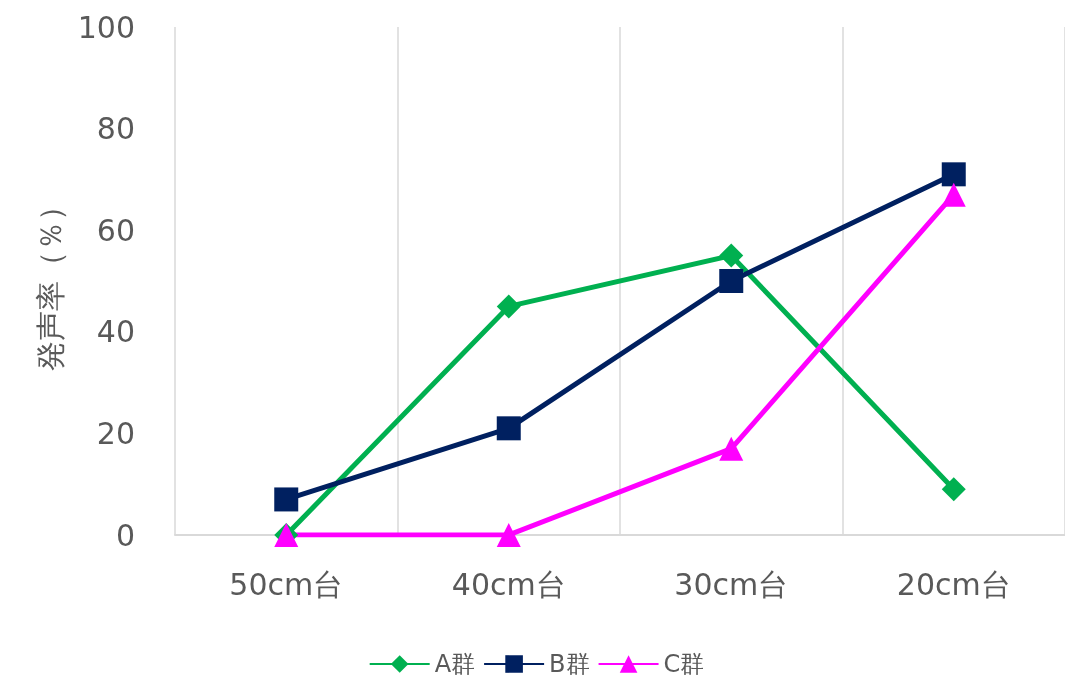 The image size is (1073, 689). Describe the element at coordinates (125, 535) in the screenshot. I see `y-tick-label: 0` at that location.